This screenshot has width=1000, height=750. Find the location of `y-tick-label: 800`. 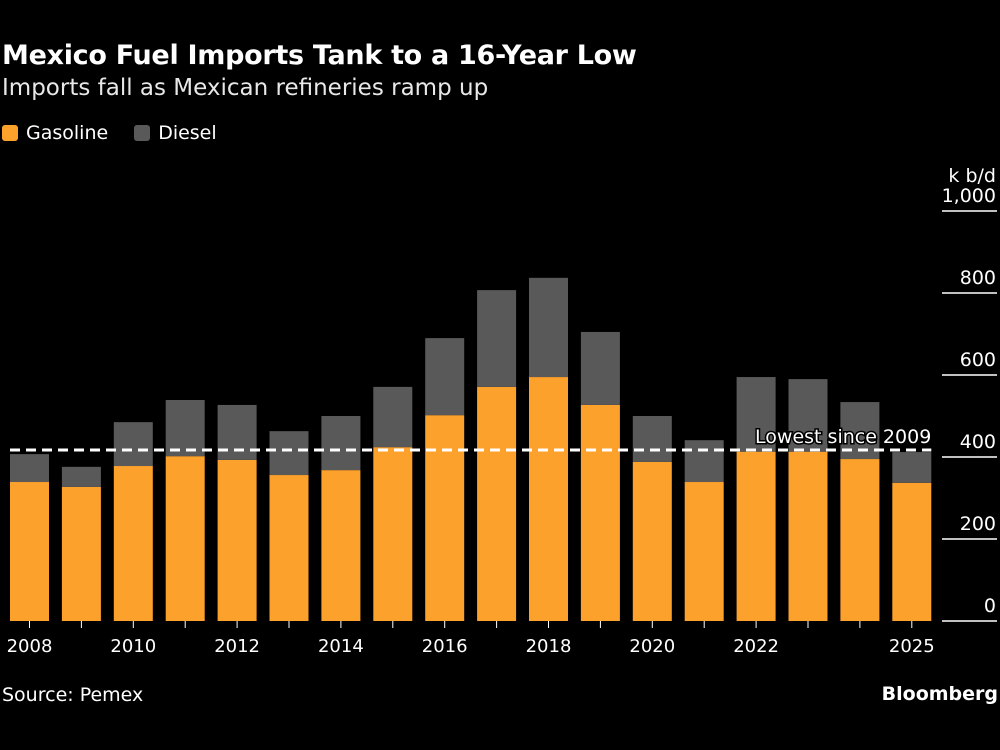

y-tick-label: 800 is located at coordinates (978, 278).